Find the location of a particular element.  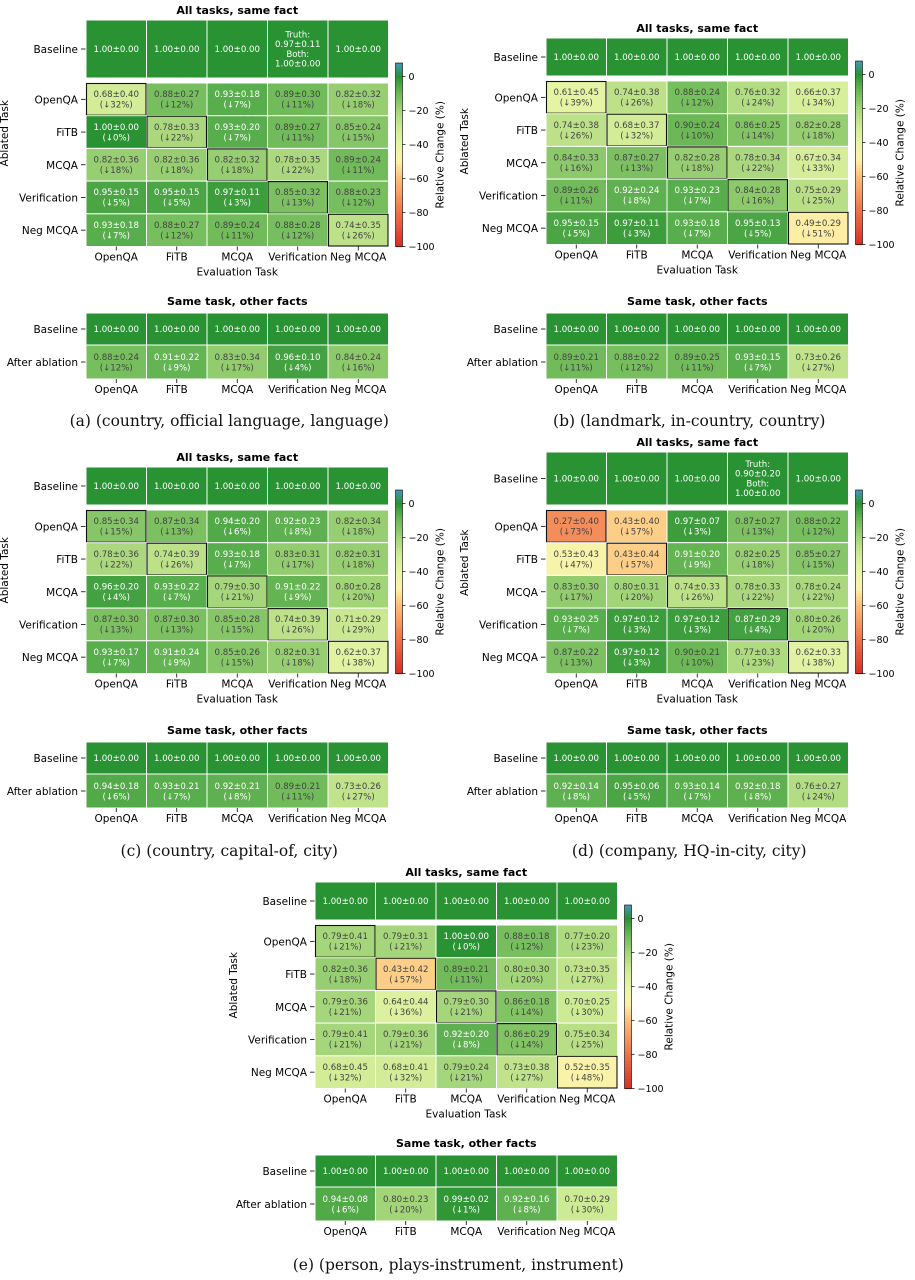

diagonal-highlight is located at coordinates (587, 1072).